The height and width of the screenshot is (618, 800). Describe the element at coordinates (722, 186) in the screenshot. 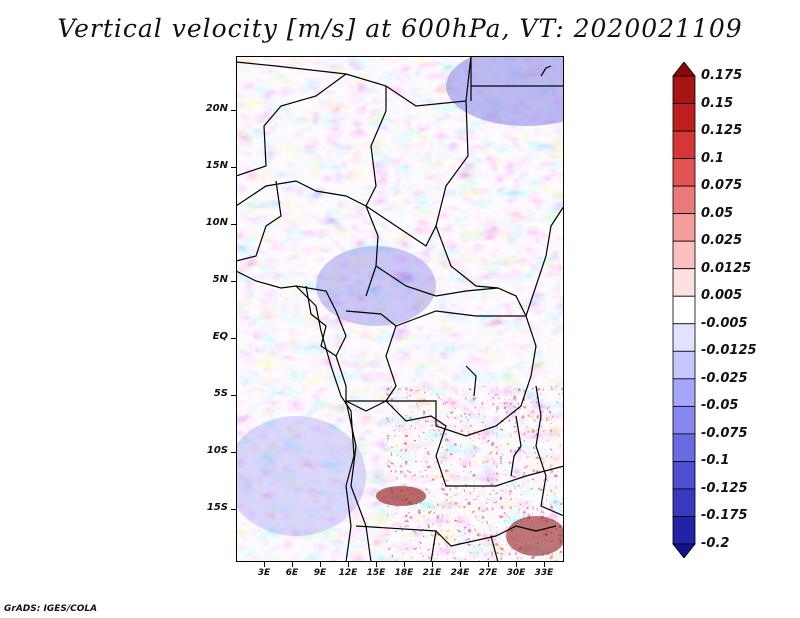

I see `colorbar-label: 0.075` at that location.